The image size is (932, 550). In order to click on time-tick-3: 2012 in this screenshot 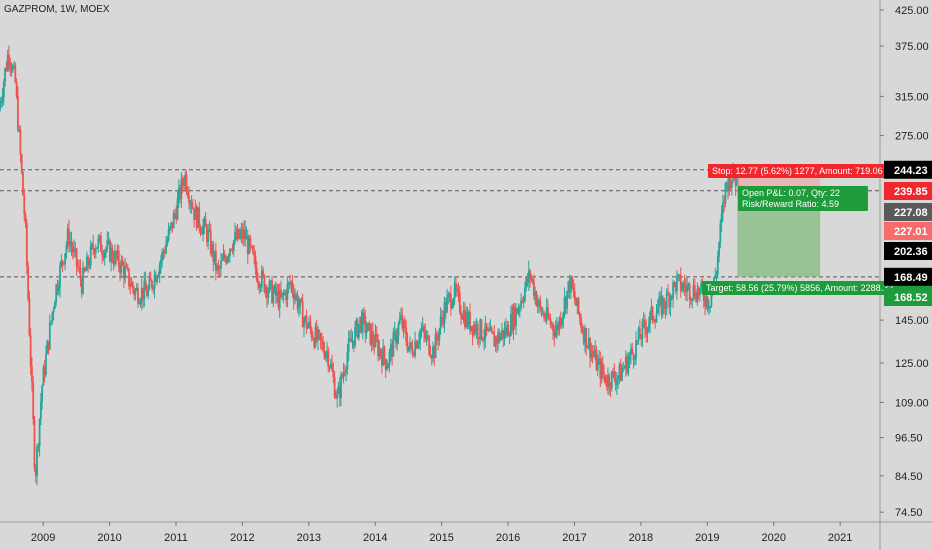, I will do `click(242, 538)`.